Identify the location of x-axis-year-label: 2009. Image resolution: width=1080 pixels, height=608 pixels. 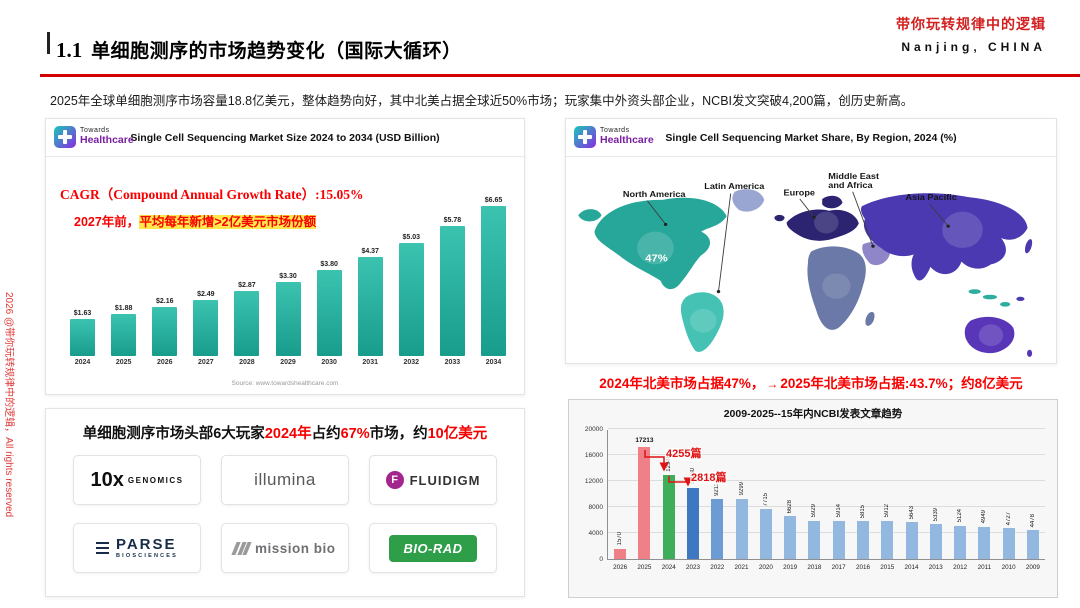
(1032, 567).